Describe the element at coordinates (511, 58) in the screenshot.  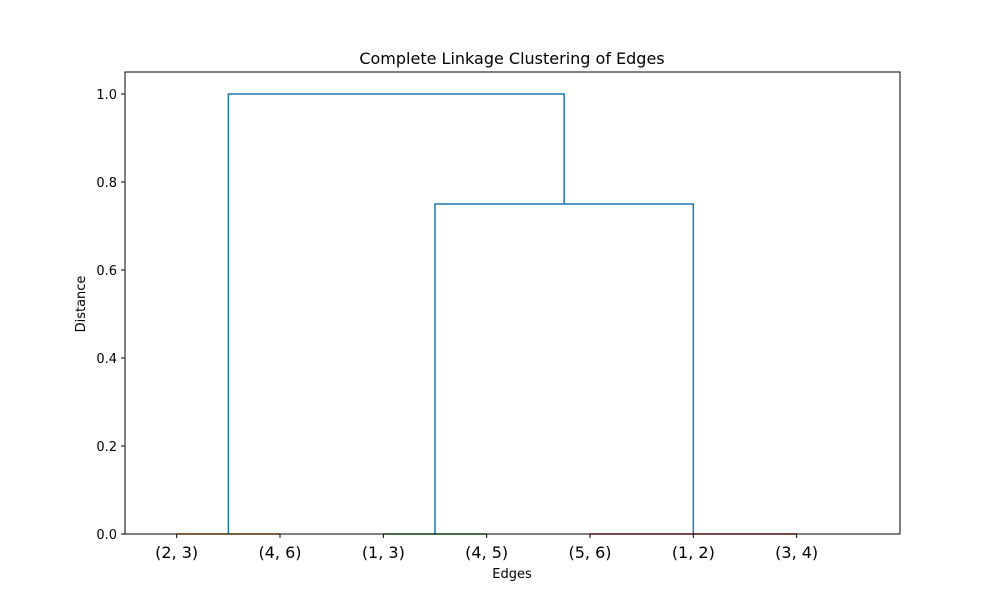
I see `chart-title: Complete Linkage Clustering of Edges` at that location.